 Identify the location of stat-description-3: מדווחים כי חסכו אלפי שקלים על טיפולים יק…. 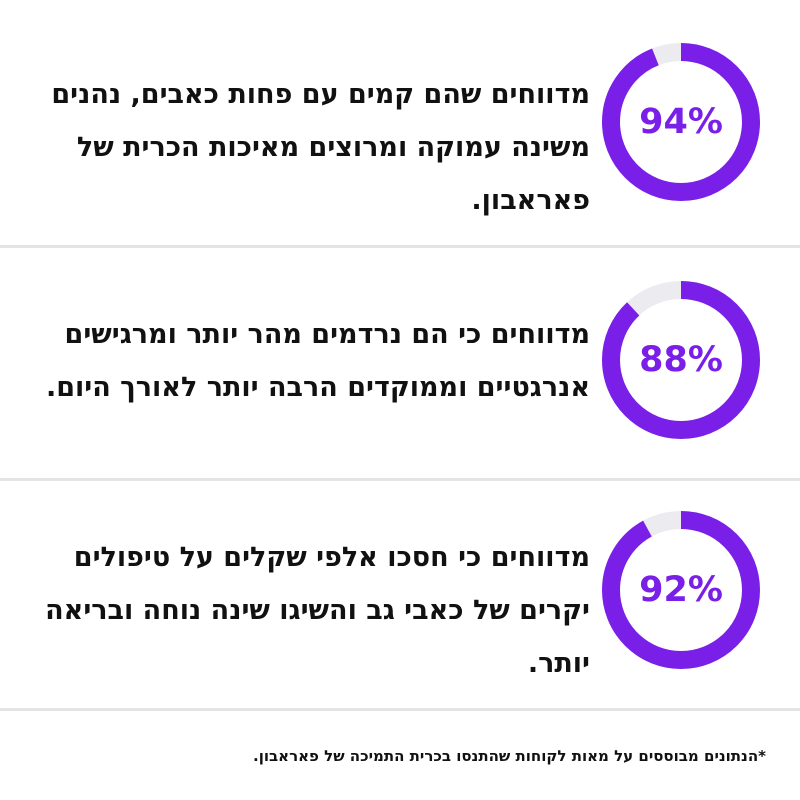
(317, 610).